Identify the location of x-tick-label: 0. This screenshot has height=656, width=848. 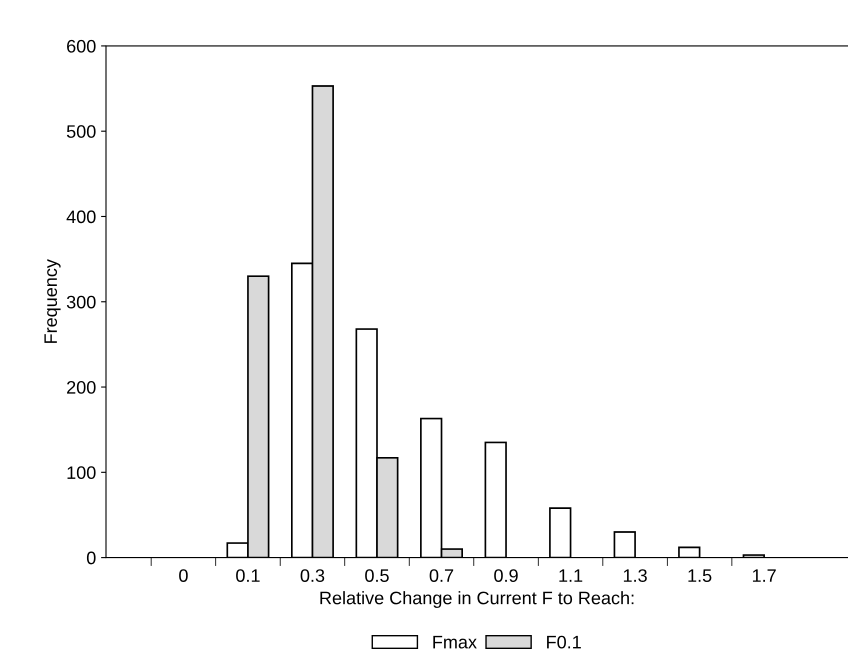
(183, 575).